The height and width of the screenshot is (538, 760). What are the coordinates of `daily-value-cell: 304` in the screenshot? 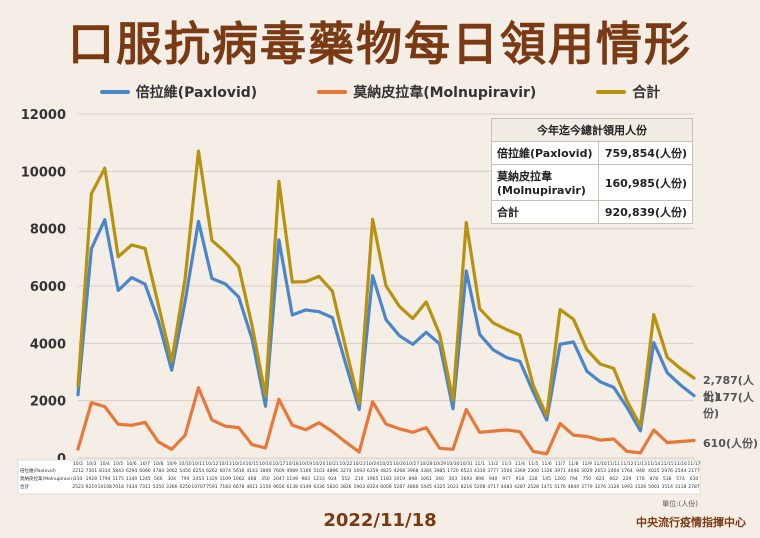 It's located at (171, 479).